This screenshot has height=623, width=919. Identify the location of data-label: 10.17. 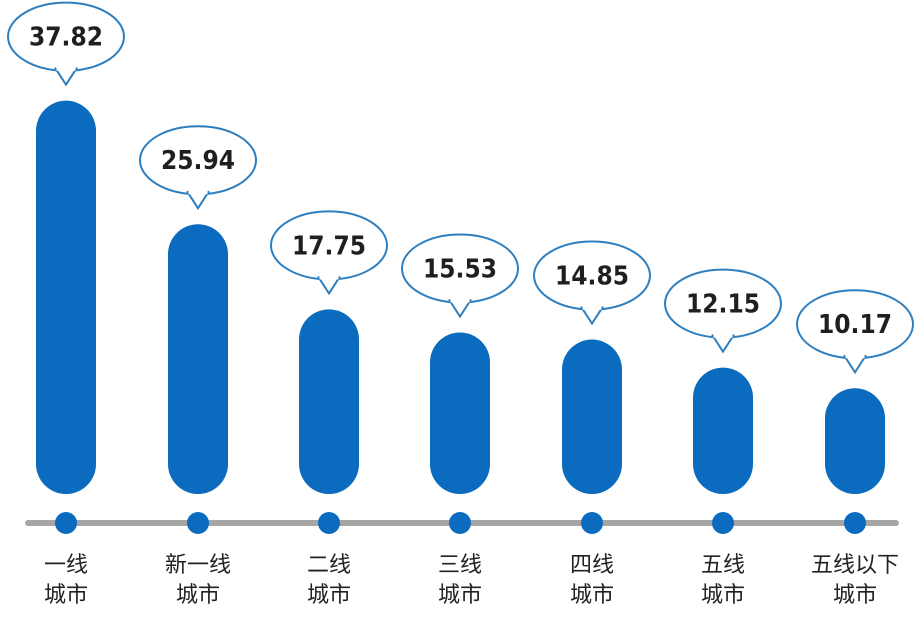
(855, 325).